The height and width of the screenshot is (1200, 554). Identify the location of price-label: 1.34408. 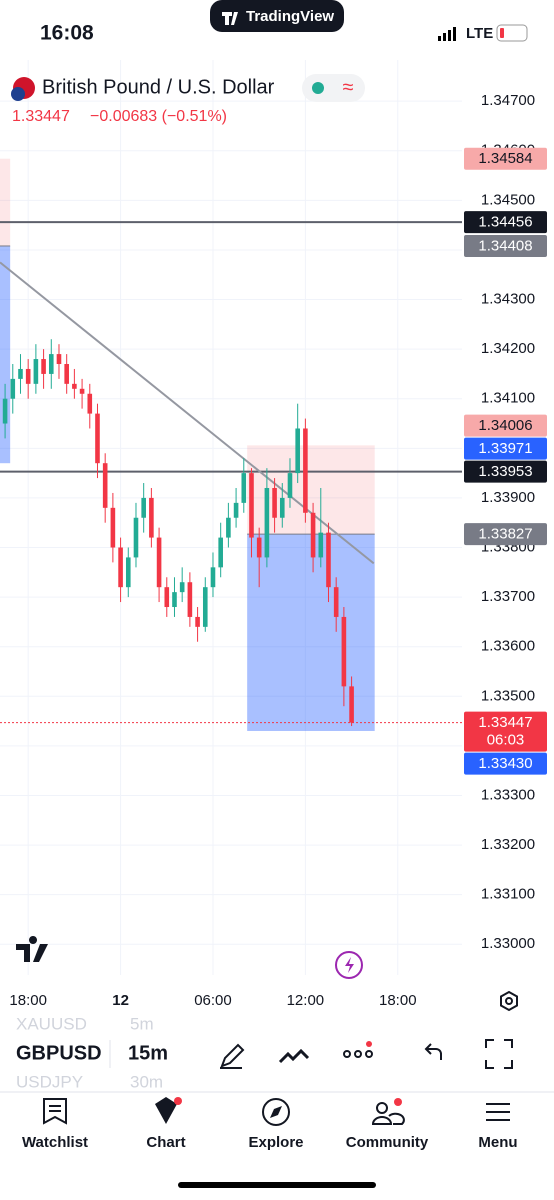
(505, 245).